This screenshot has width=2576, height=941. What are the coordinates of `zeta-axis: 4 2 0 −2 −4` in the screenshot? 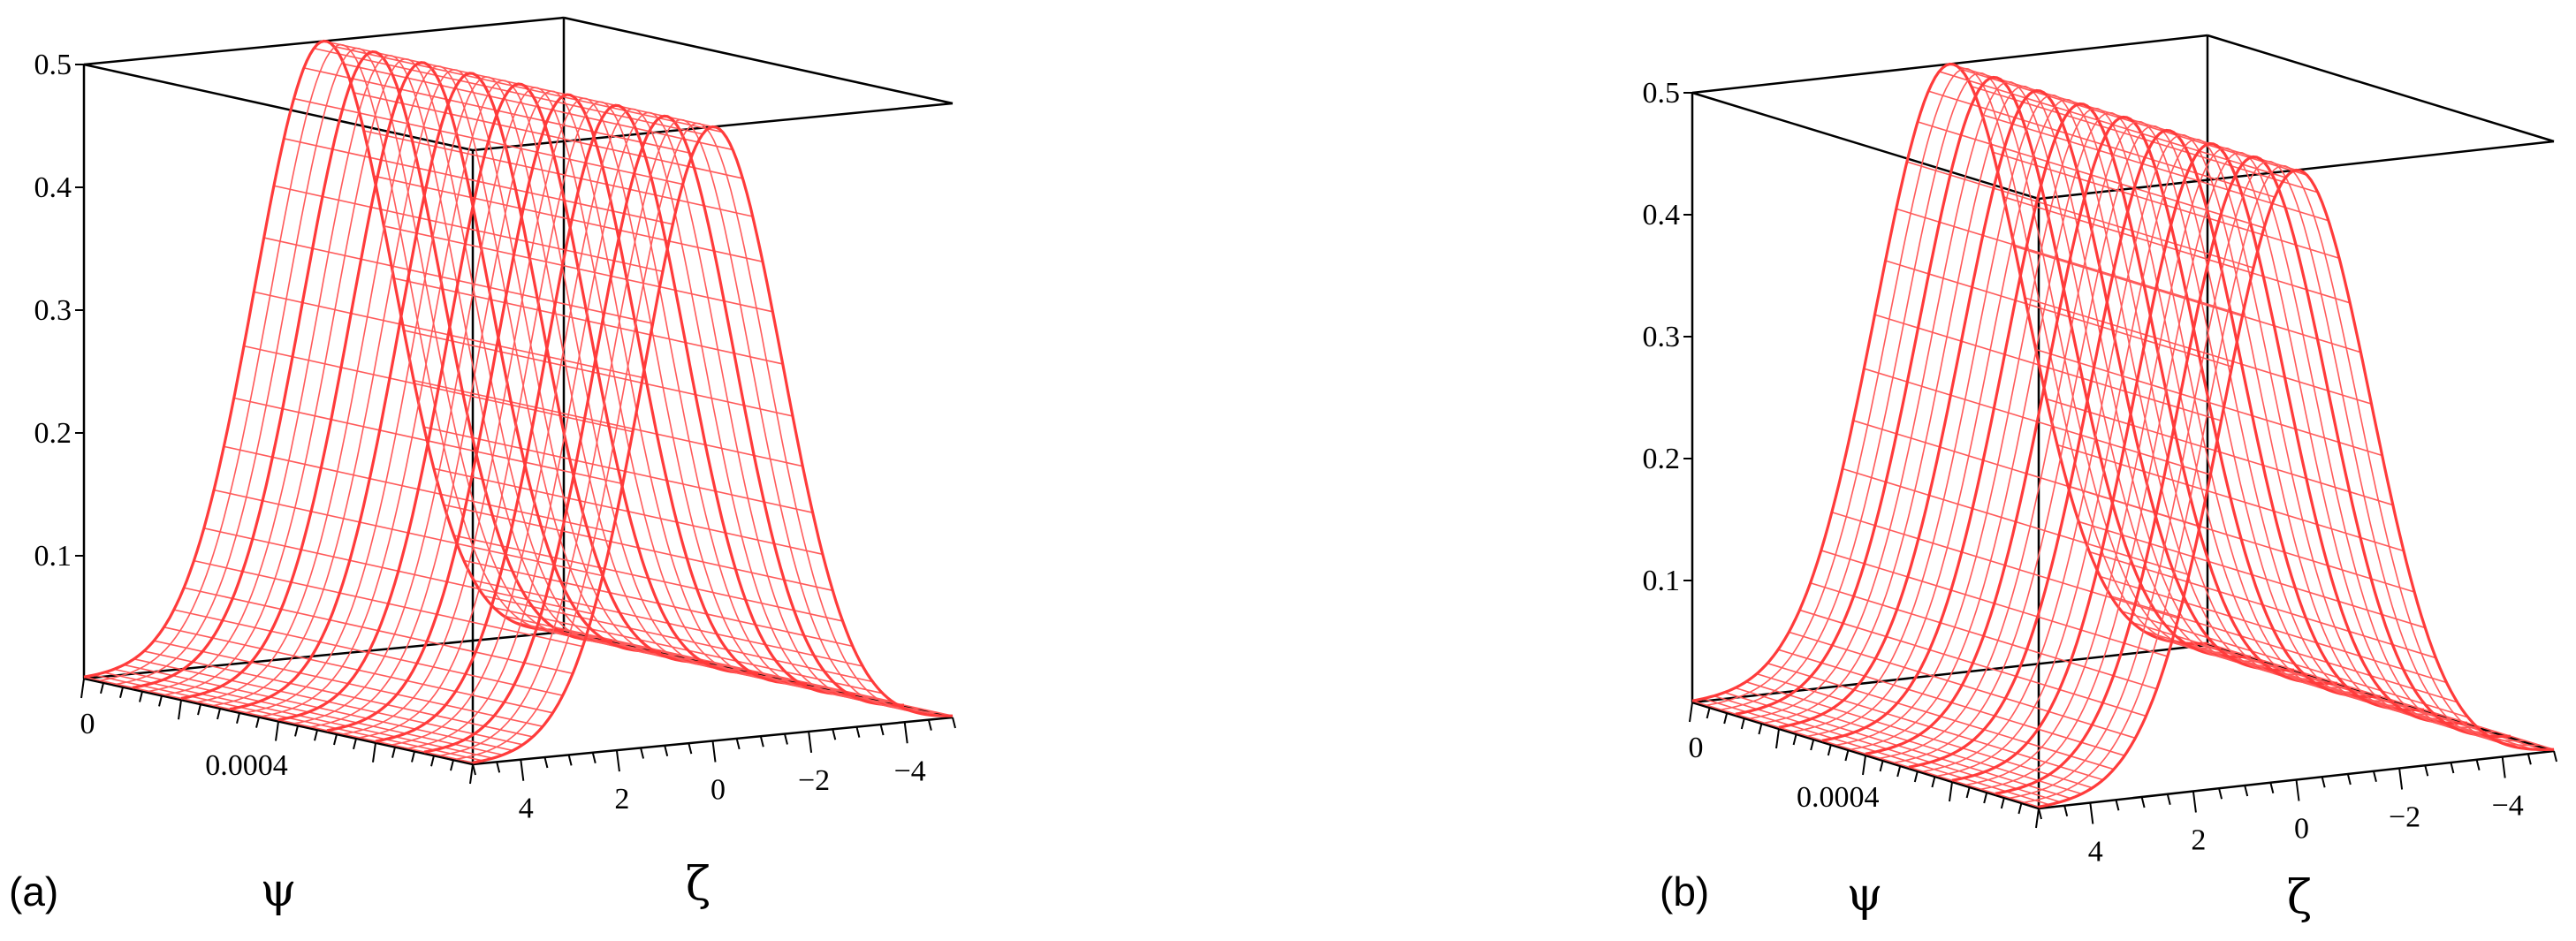 It's located at (714, 771).